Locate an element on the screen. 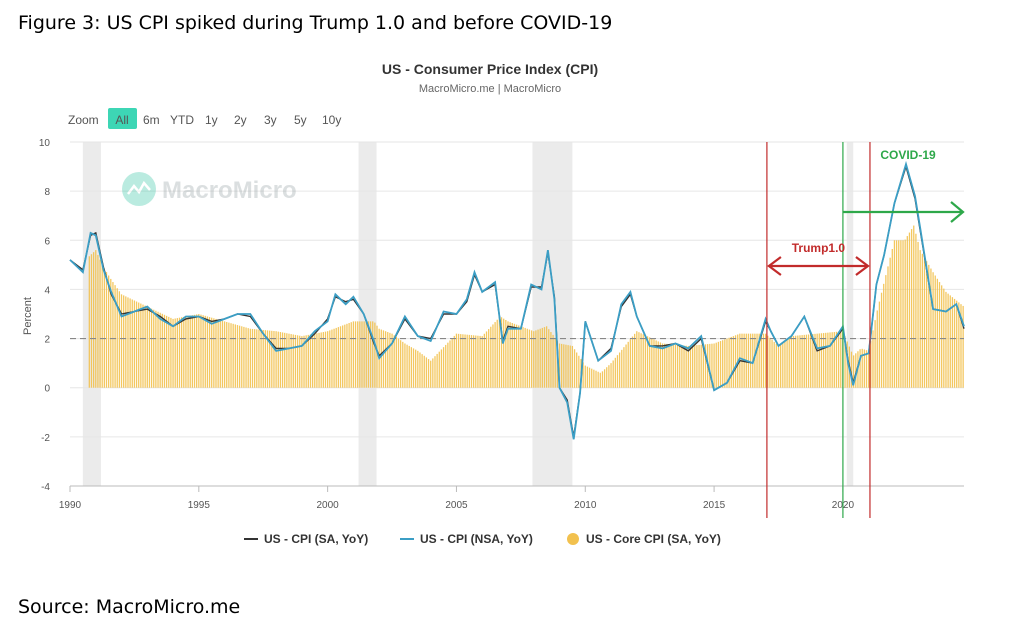 The image size is (1024, 634). zoom-button-all: All is located at coordinates (122, 118).